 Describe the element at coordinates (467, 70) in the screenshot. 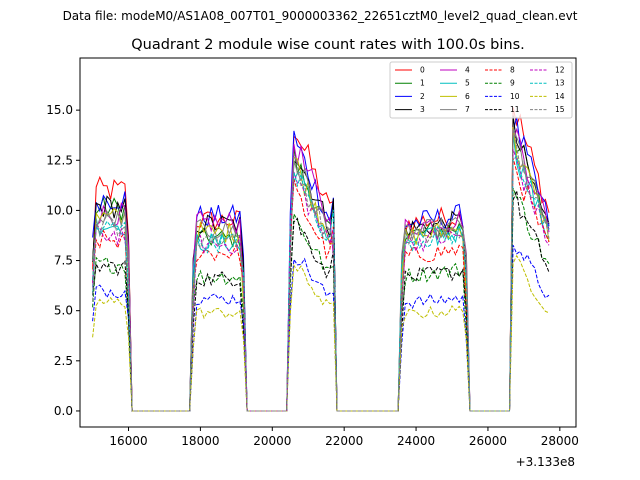

I see `legend-label: 4` at that location.